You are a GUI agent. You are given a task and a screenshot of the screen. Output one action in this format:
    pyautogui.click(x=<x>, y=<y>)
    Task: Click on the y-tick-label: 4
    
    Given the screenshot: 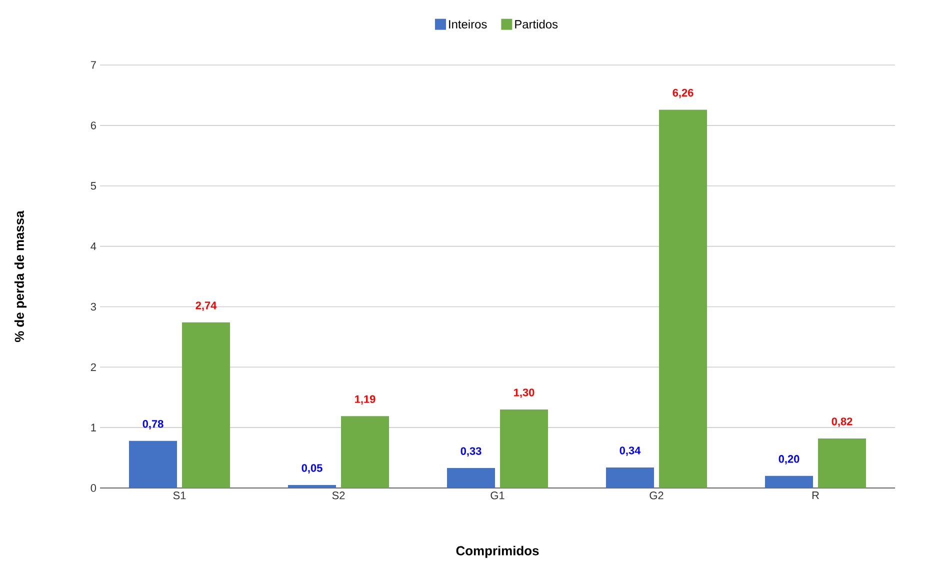 What is the action you would take?
    pyautogui.click(x=93, y=246)
    